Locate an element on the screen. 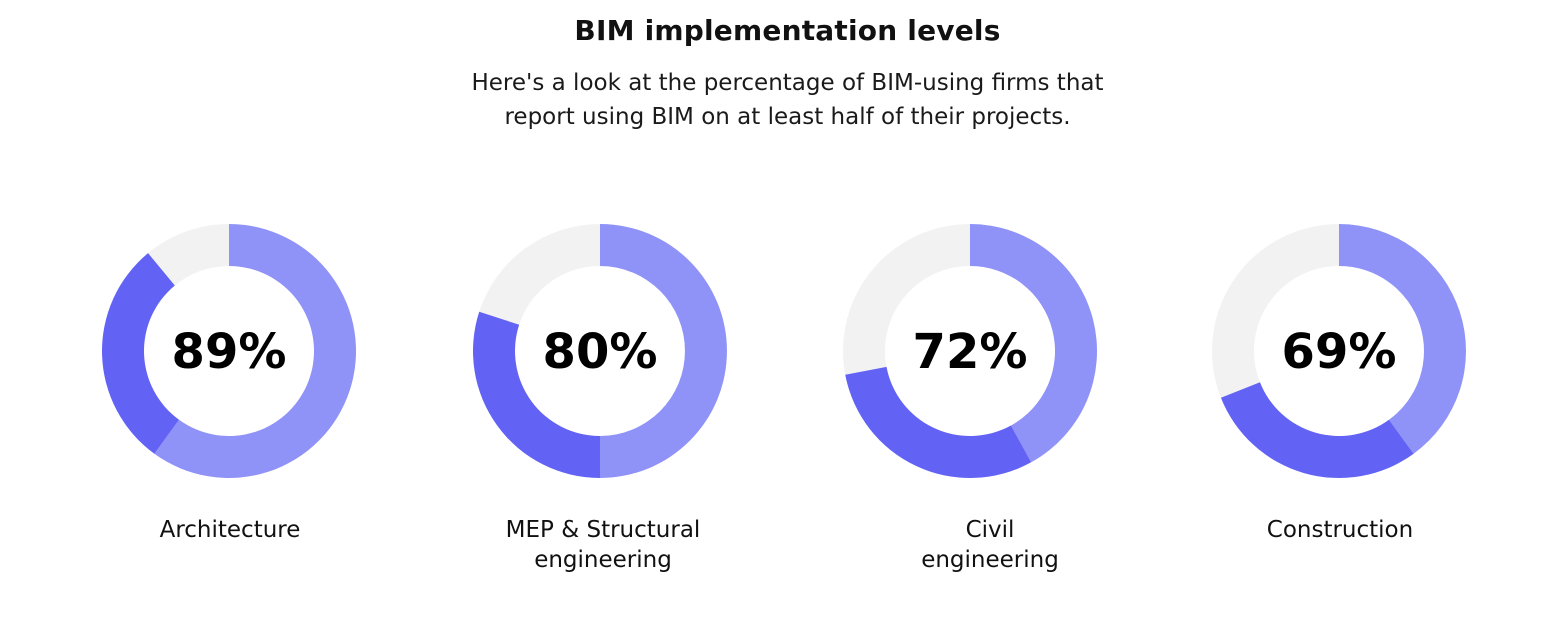 The image size is (1568, 622). category-label-mep-structural: MEP & Structural engineering is located at coordinates (603, 545).